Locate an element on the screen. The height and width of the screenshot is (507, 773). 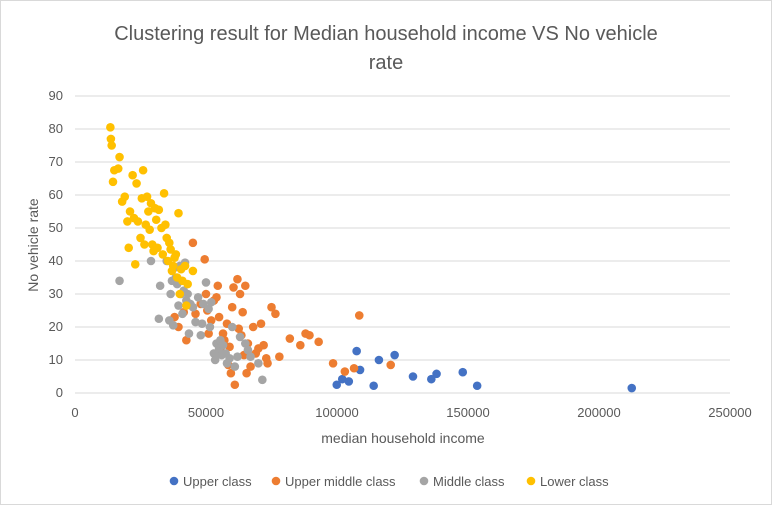
y-tick-label: 50 is located at coordinates (56, 227).